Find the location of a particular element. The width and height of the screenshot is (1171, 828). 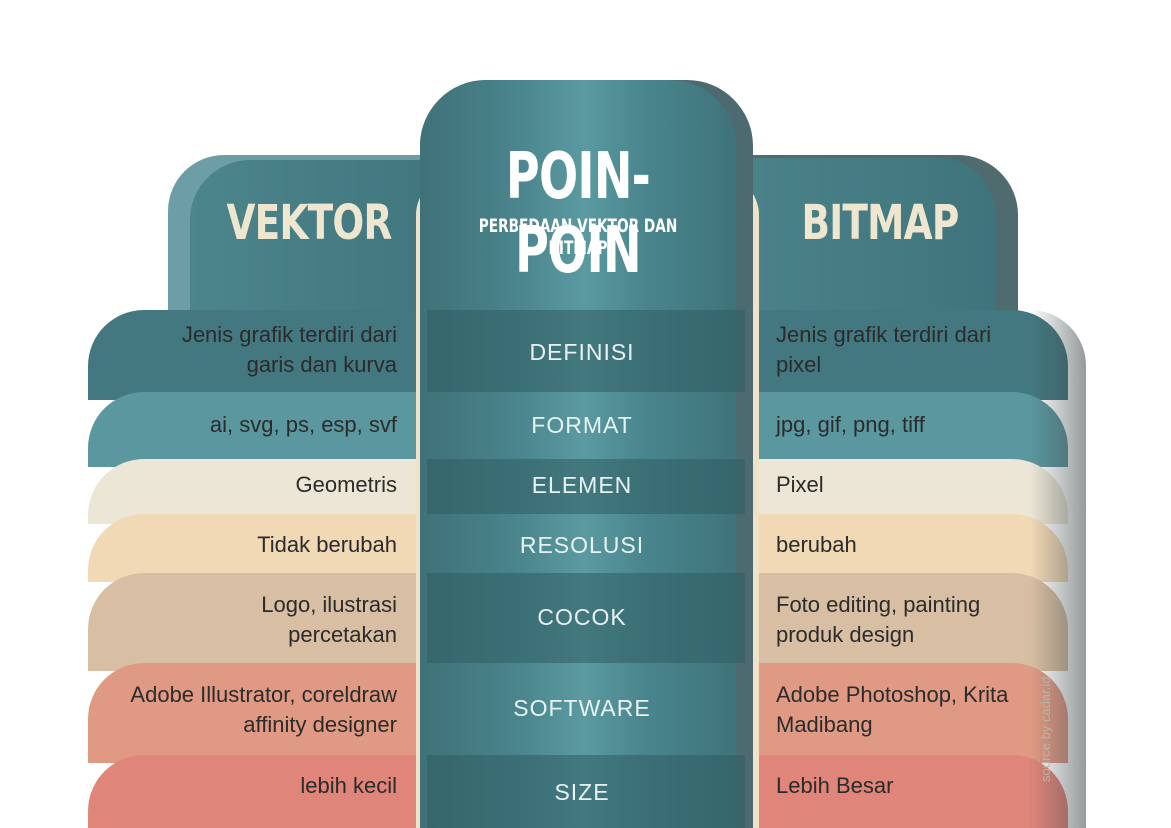

infographic-title: POIN-POIN is located at coordinates (578, 214).